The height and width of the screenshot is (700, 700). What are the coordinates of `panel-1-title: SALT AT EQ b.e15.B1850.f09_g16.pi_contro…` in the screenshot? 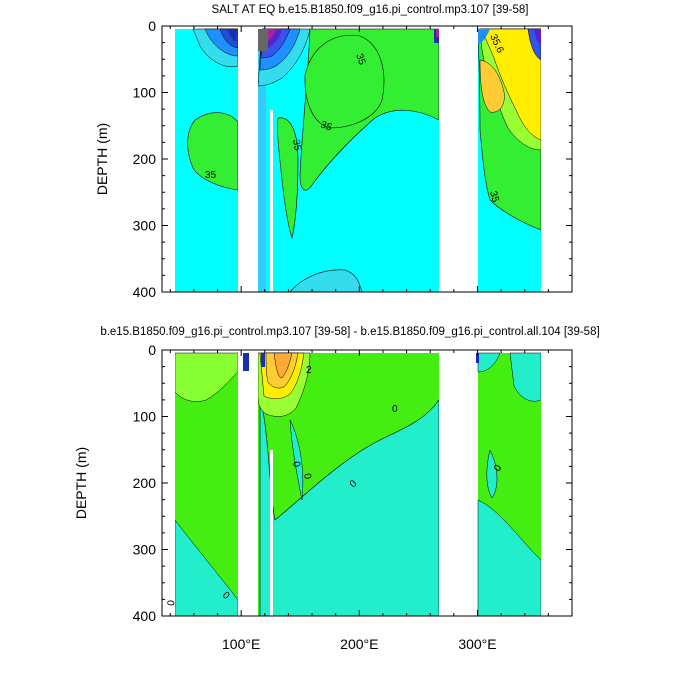 It's located at (370, 10).